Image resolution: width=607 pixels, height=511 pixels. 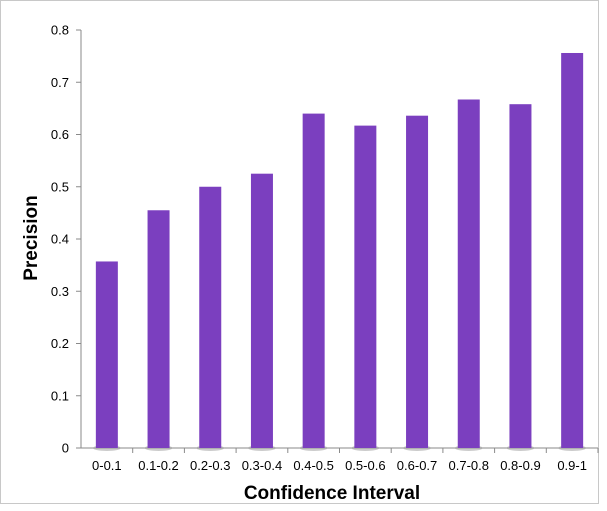 What do you see at coordinates (158, 329) in the screenshot?
I see `bar-0.1-0.2` at bounding box center [158, 329].